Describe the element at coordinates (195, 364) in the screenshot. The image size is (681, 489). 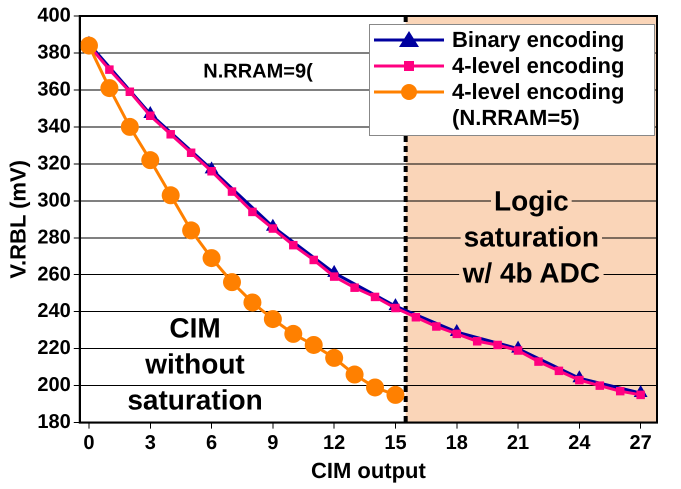
I see `annotation: CIM without saturation` at that location.